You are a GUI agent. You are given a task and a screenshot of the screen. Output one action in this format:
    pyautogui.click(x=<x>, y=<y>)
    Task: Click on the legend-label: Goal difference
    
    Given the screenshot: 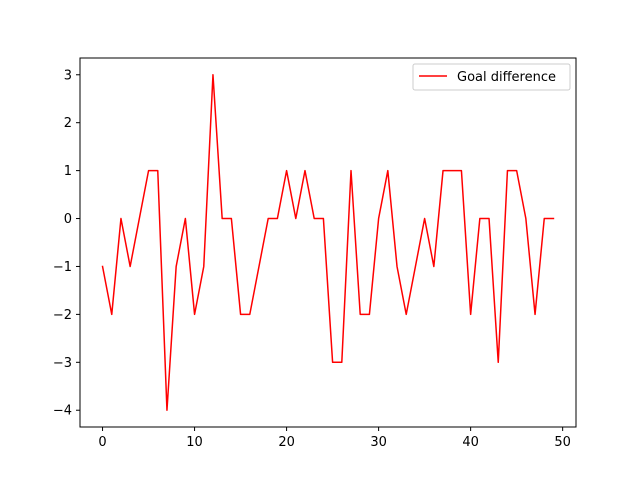 What is the action you would take?
    pyautogui.click(x=506, y=77)
    